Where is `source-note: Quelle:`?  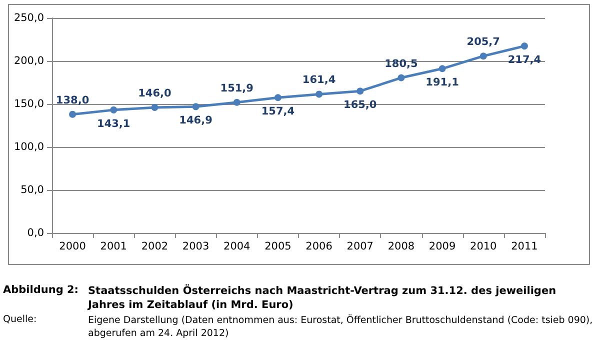 source-note: Quelle: is located at coordinates (20, 319).